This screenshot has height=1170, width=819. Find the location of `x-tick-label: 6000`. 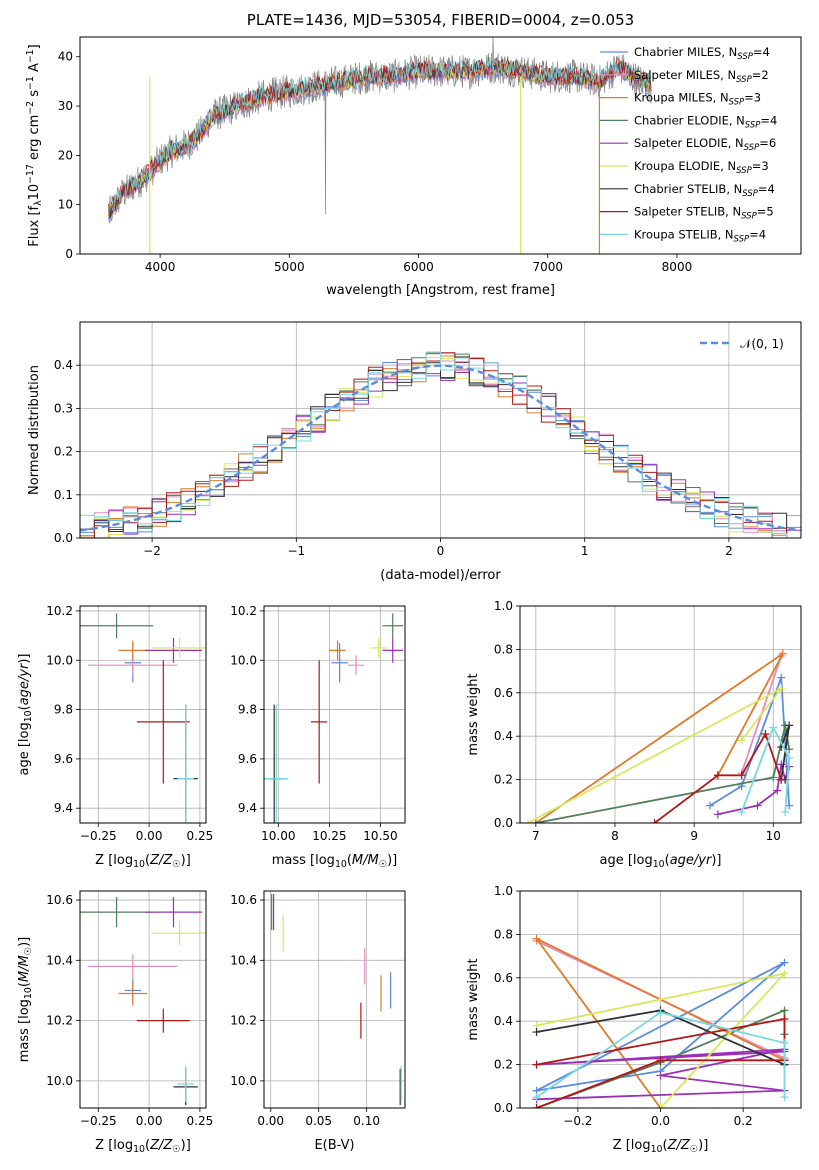

x-tick-label: 6000 is located at coordinates (418, 267).